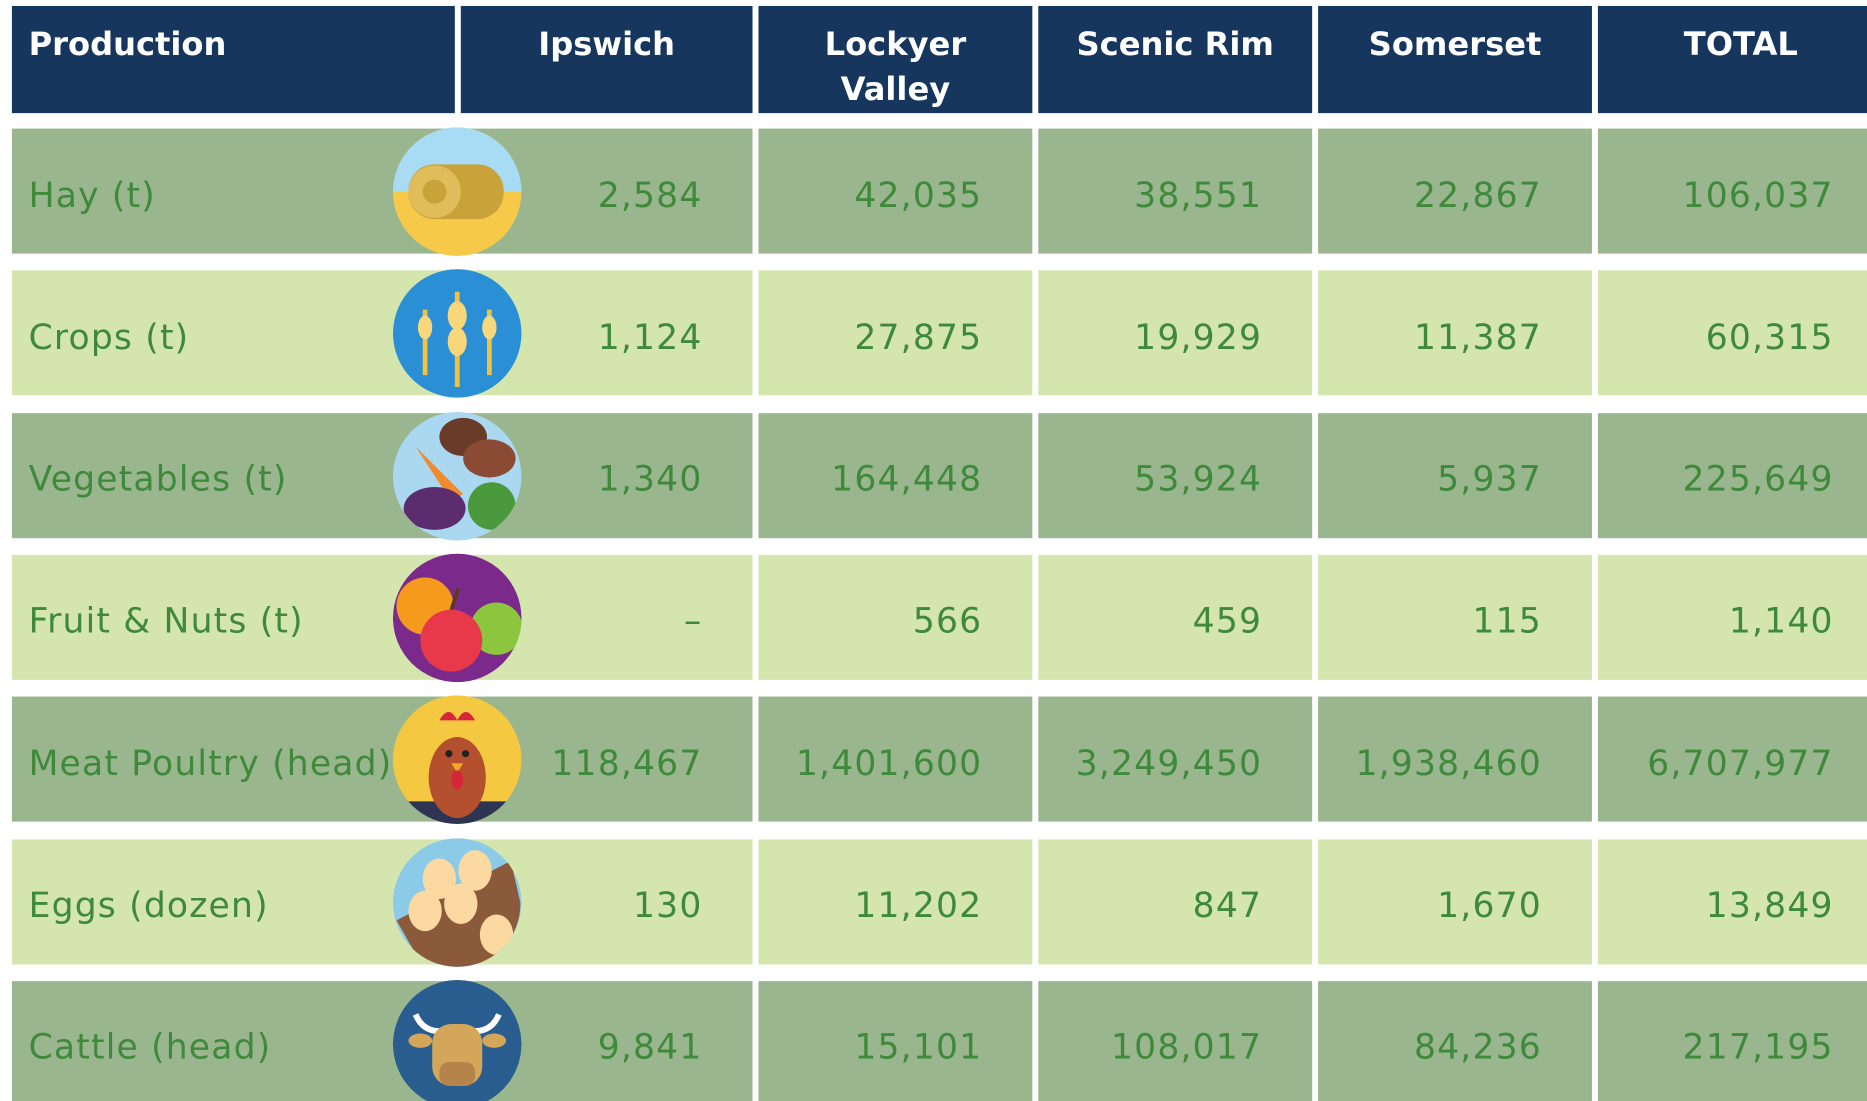 This screenshot has width=1867, height=1101. I want to click on header-cell-text: Ipswich, so click(607, 45).